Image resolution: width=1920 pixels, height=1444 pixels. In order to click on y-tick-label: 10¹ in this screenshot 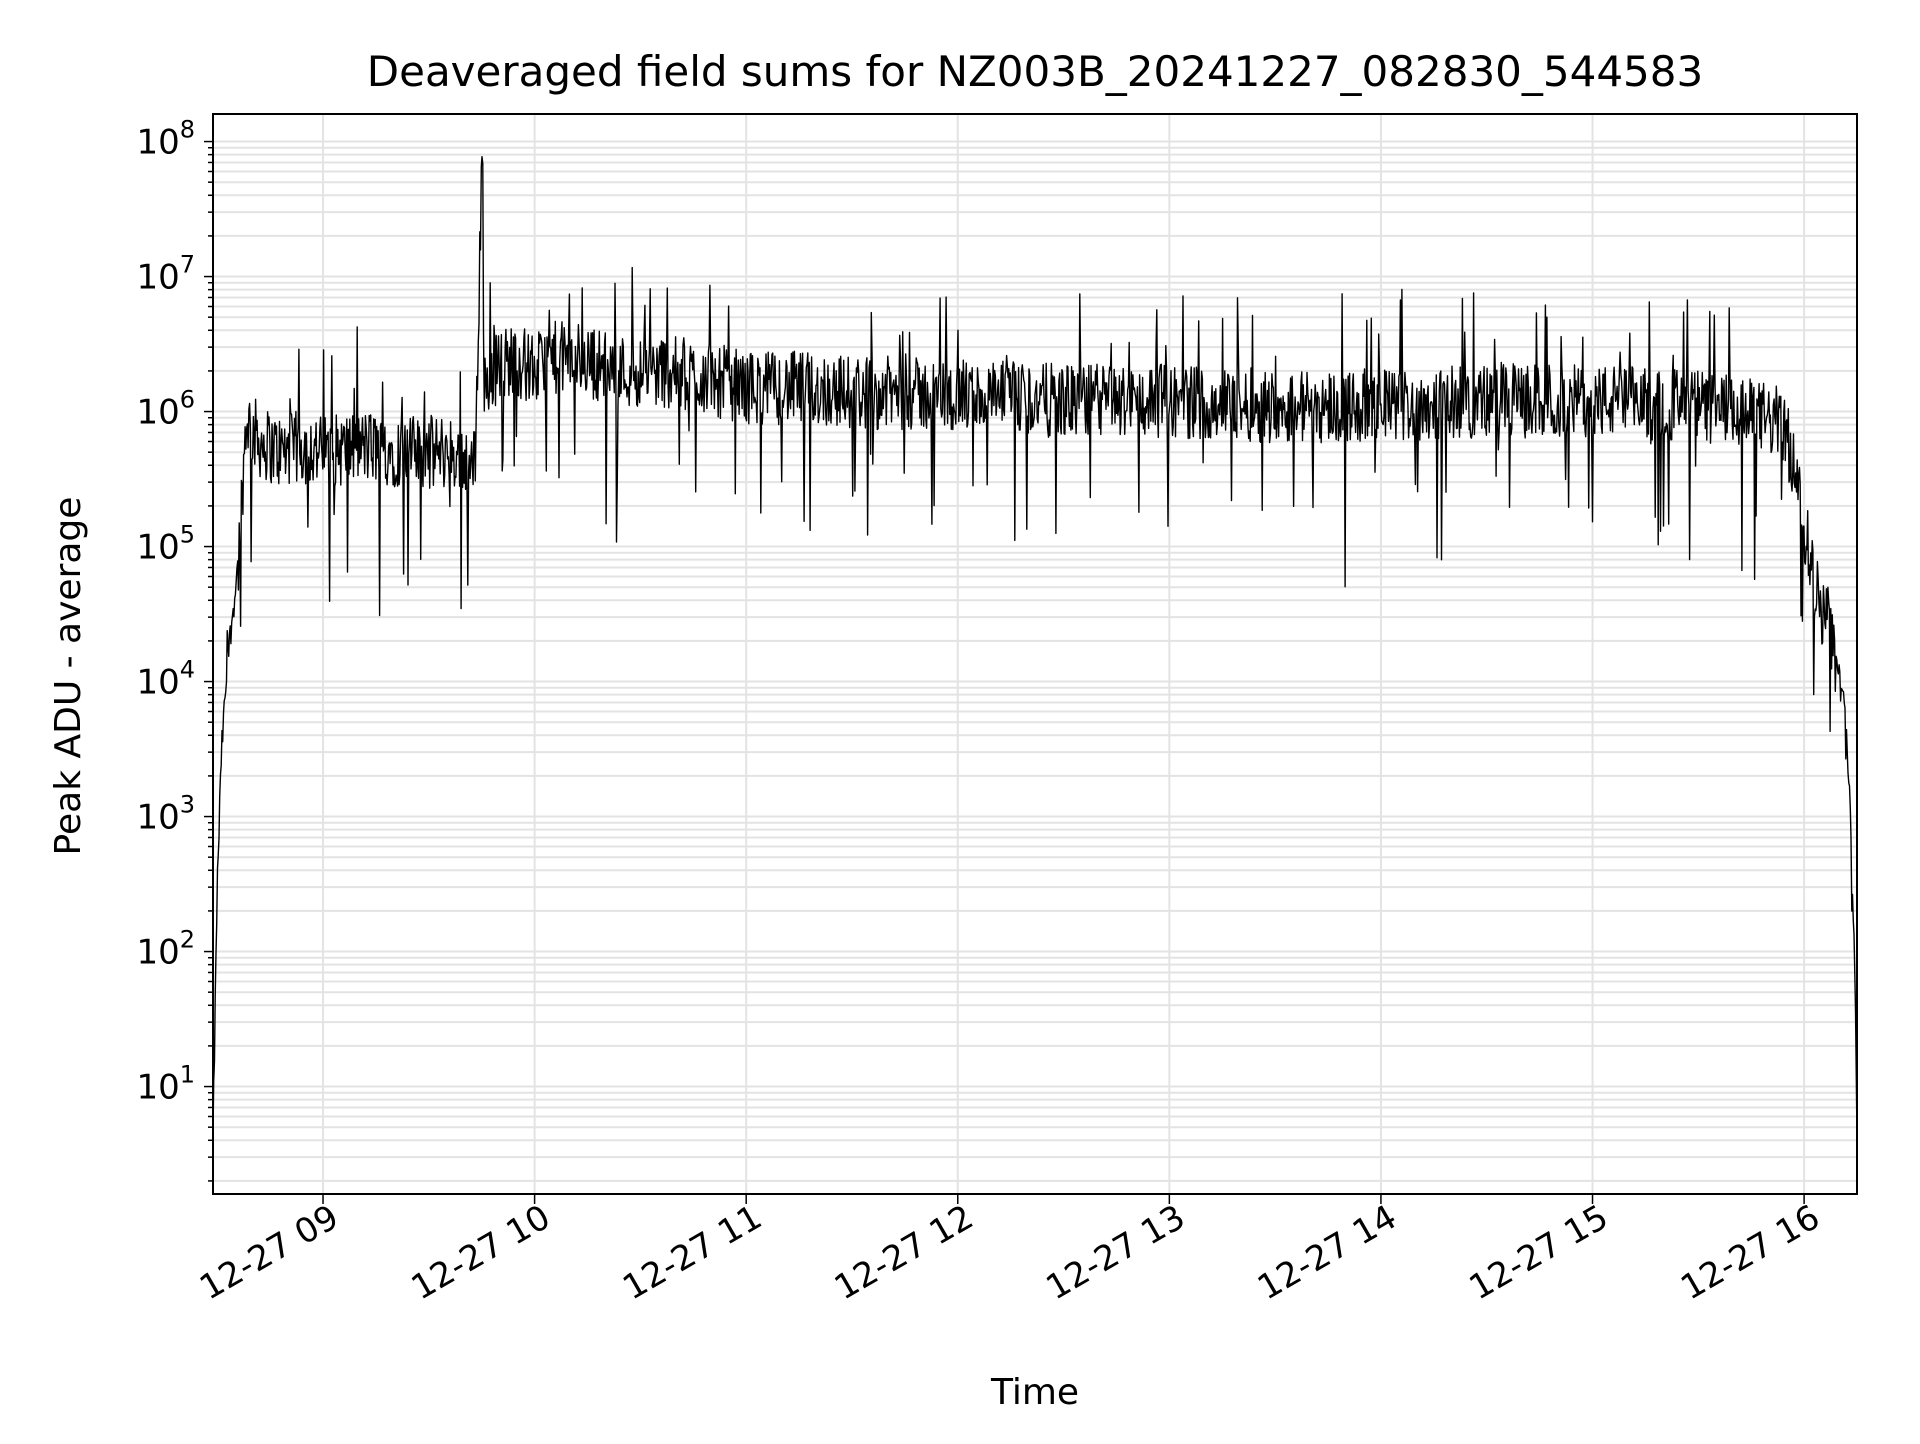, I will do `click(165, 1084)`.